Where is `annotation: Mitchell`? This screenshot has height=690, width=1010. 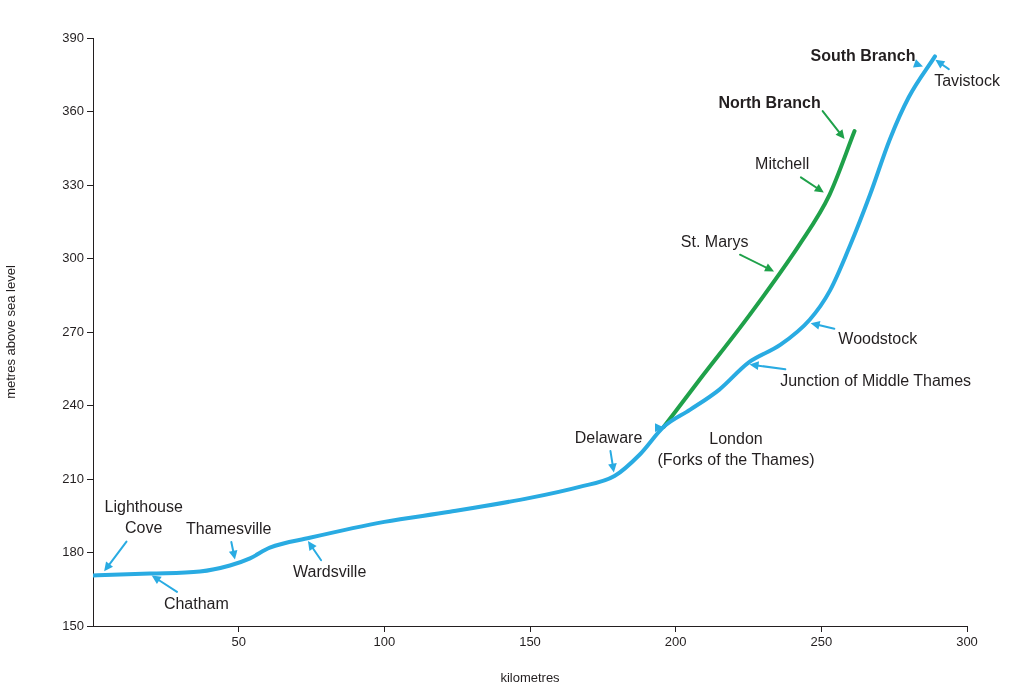
annotation: Mitchell is located at coordinates (782, 164).